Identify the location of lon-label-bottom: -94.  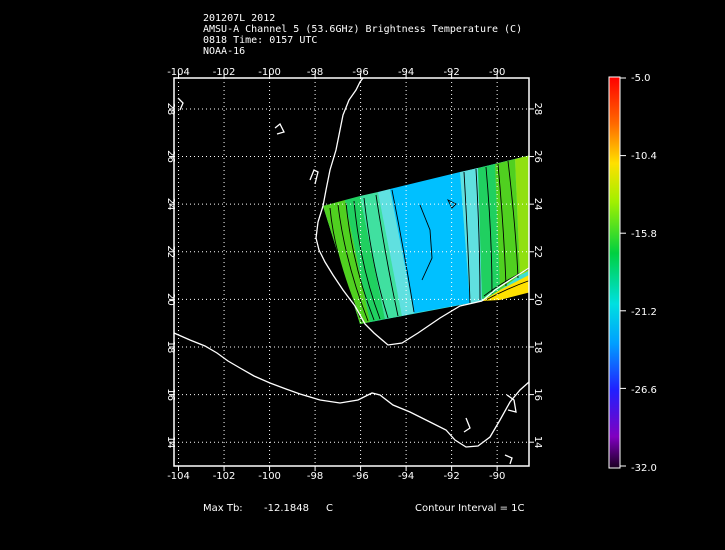
(406, 476).